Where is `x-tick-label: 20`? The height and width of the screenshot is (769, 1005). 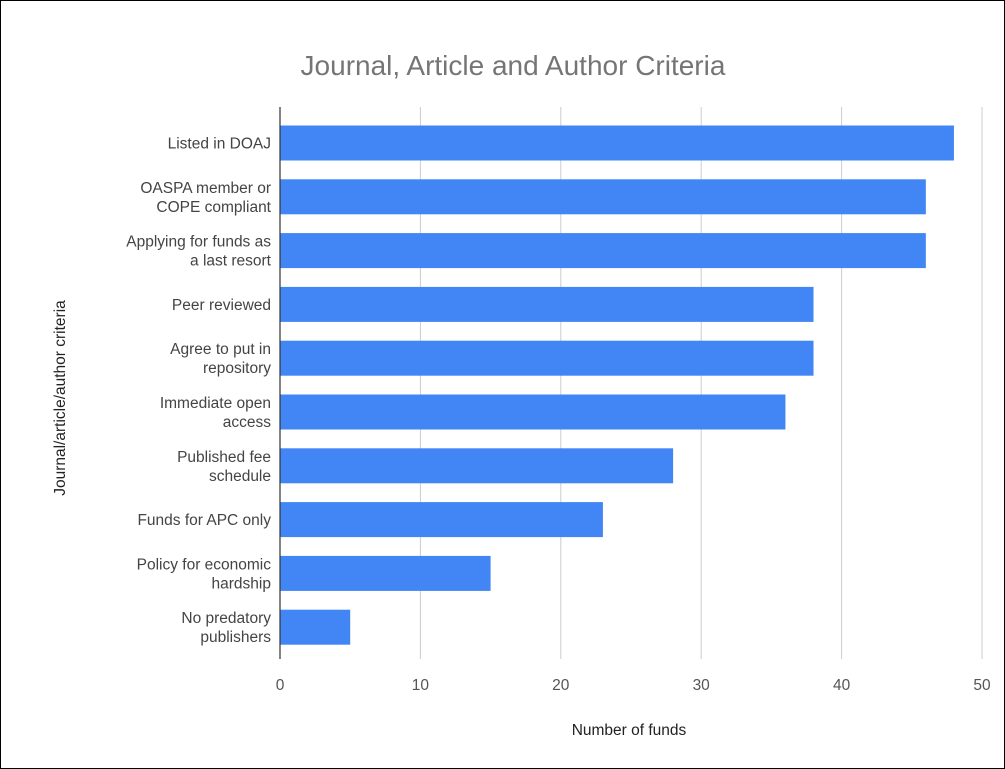
x-tick-label: 20 is located at coordinates (561, 685).